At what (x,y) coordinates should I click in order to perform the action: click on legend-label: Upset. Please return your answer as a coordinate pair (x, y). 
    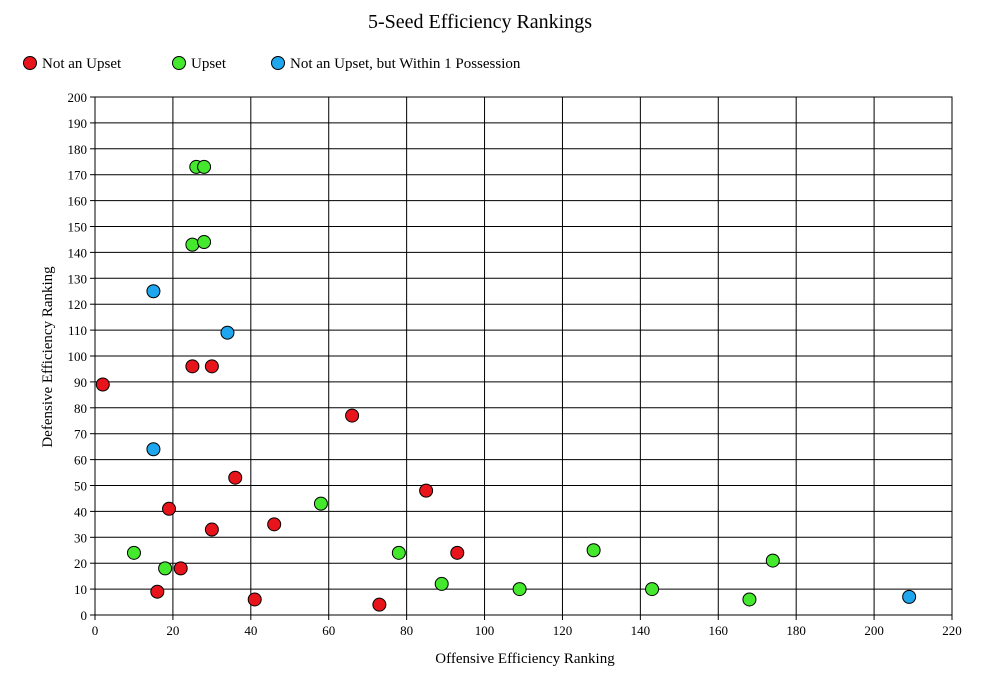
    Looking at the image, I should click on (209, 64).